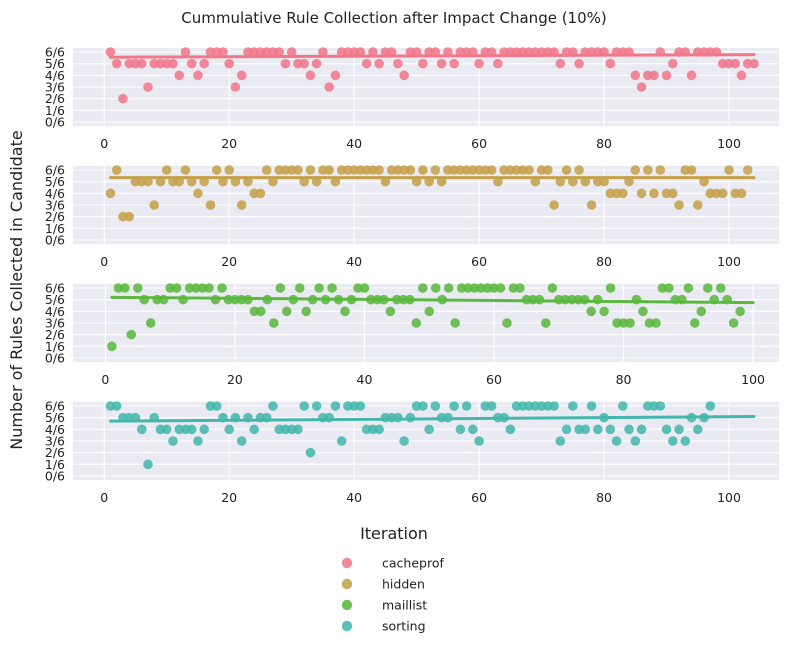 This screenshot has width=789, height=652. What do you see at coordinates (392, 595) in the screenshot?
I see `legend: cacheprof hidden maillist sorting` at bounding box center [392, 595].